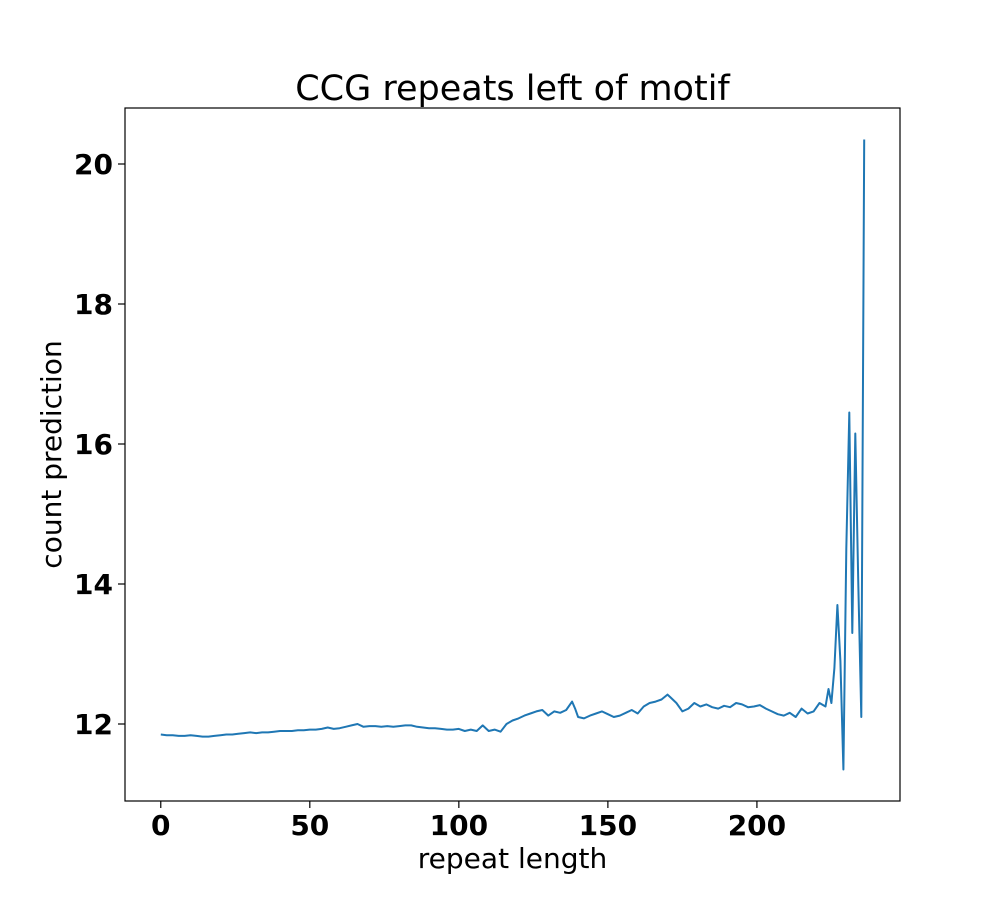 The image size is (1000, 900). Describe the element at coordinates (757, 825) in the screenshot. I see `x-tick-label: 200` at that location.